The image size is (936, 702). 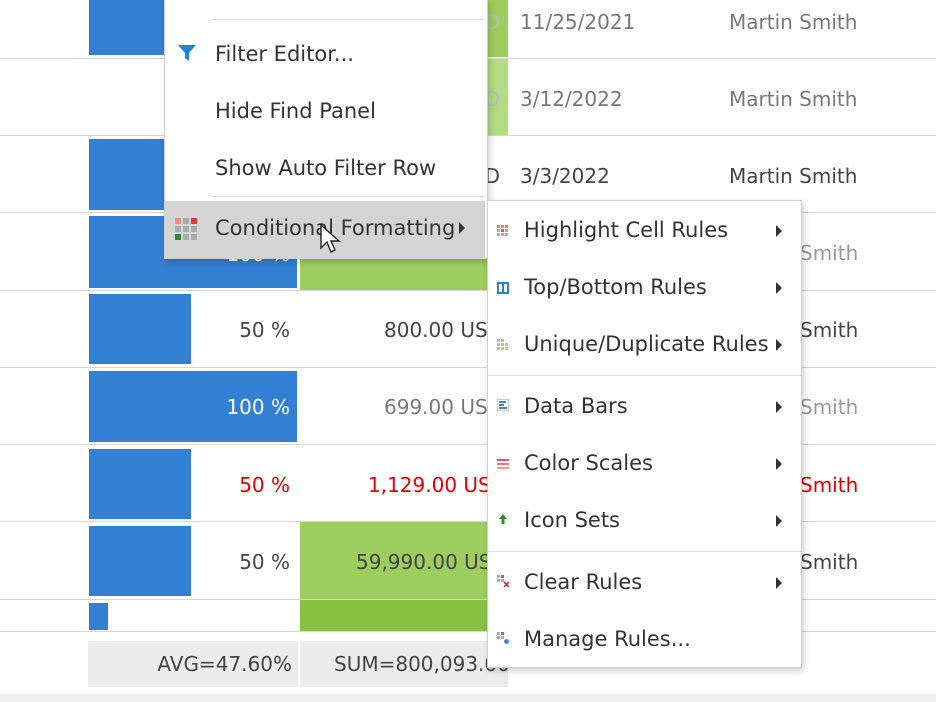 I want to click on amount-cell: 59,990.00 USD, so click(x=421, y=562).